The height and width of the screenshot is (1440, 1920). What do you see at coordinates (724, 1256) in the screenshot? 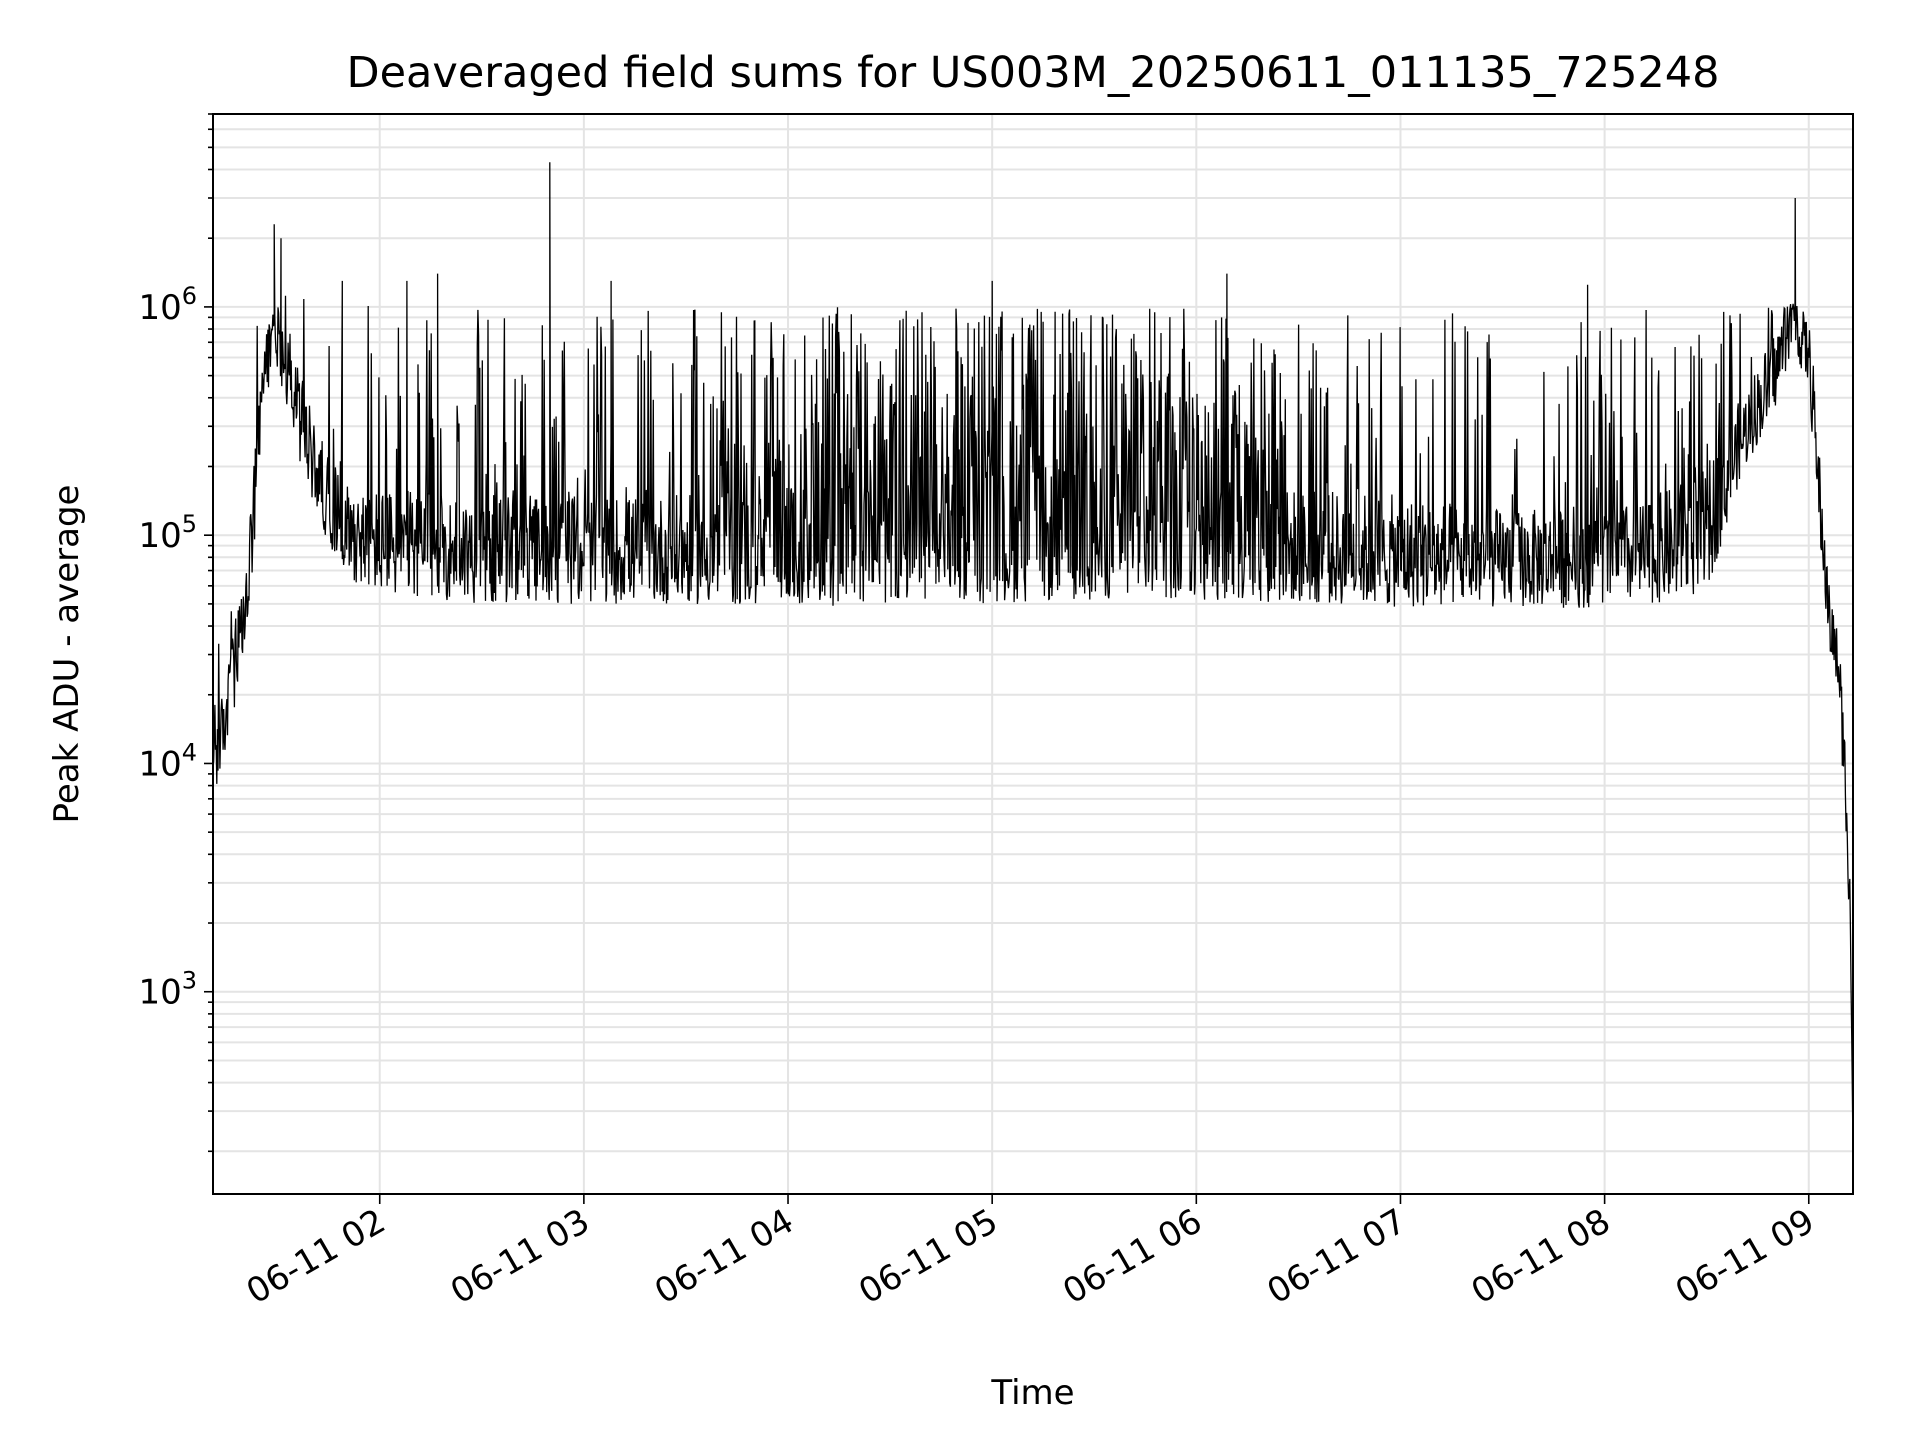
I see `x-tick-label: 06-11 04` at bounding box center [724, 1256].